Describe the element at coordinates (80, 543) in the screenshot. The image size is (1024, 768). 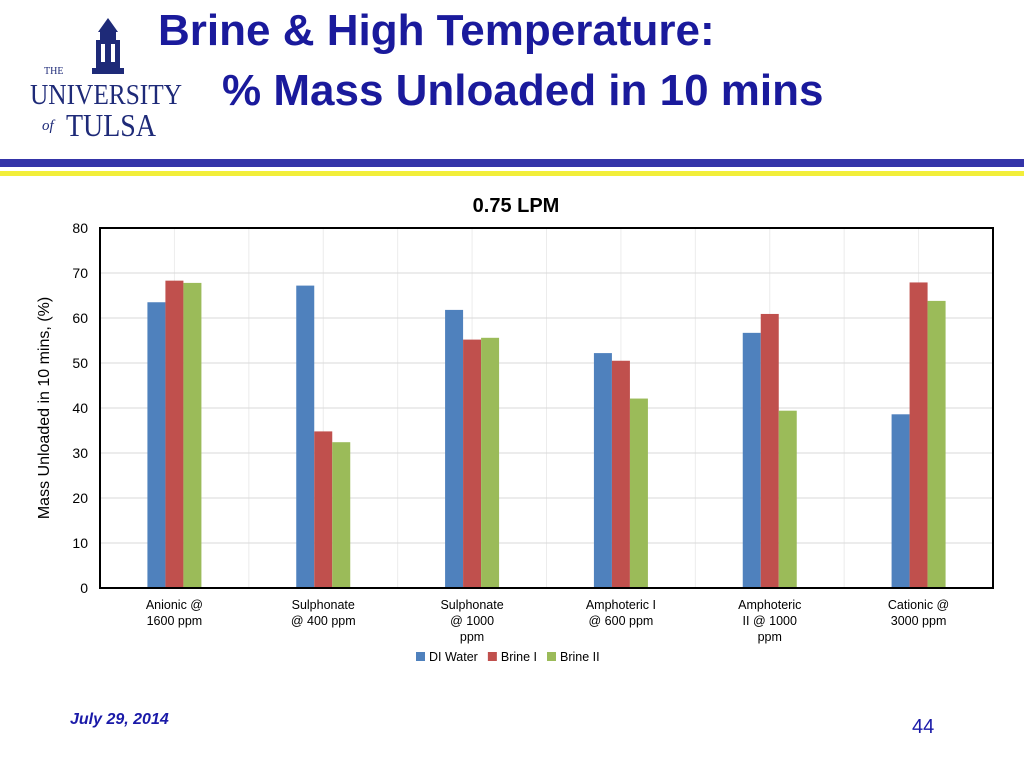
I see `y-tick-label: 10` at that location.